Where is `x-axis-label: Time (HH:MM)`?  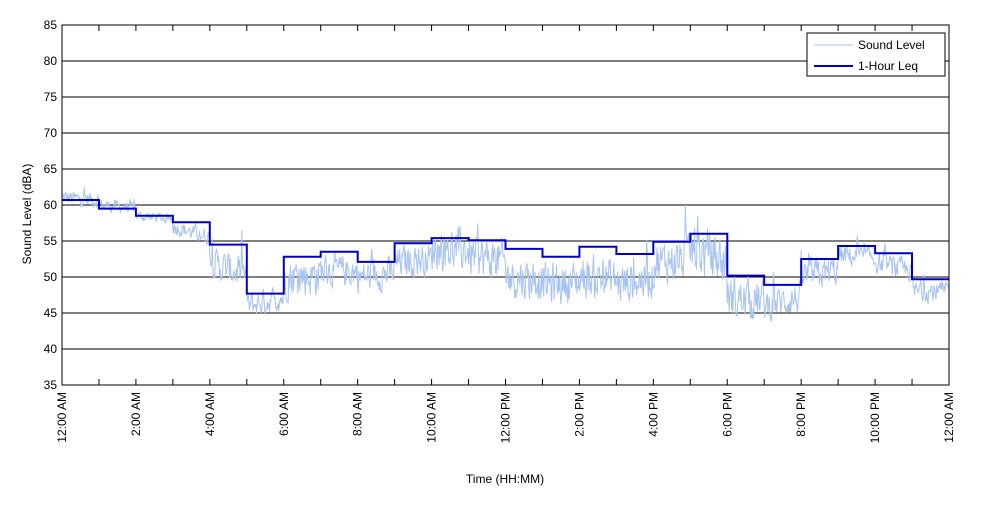
x-axis-label: Time (HH:MM) is located at coordinates (505, 479).